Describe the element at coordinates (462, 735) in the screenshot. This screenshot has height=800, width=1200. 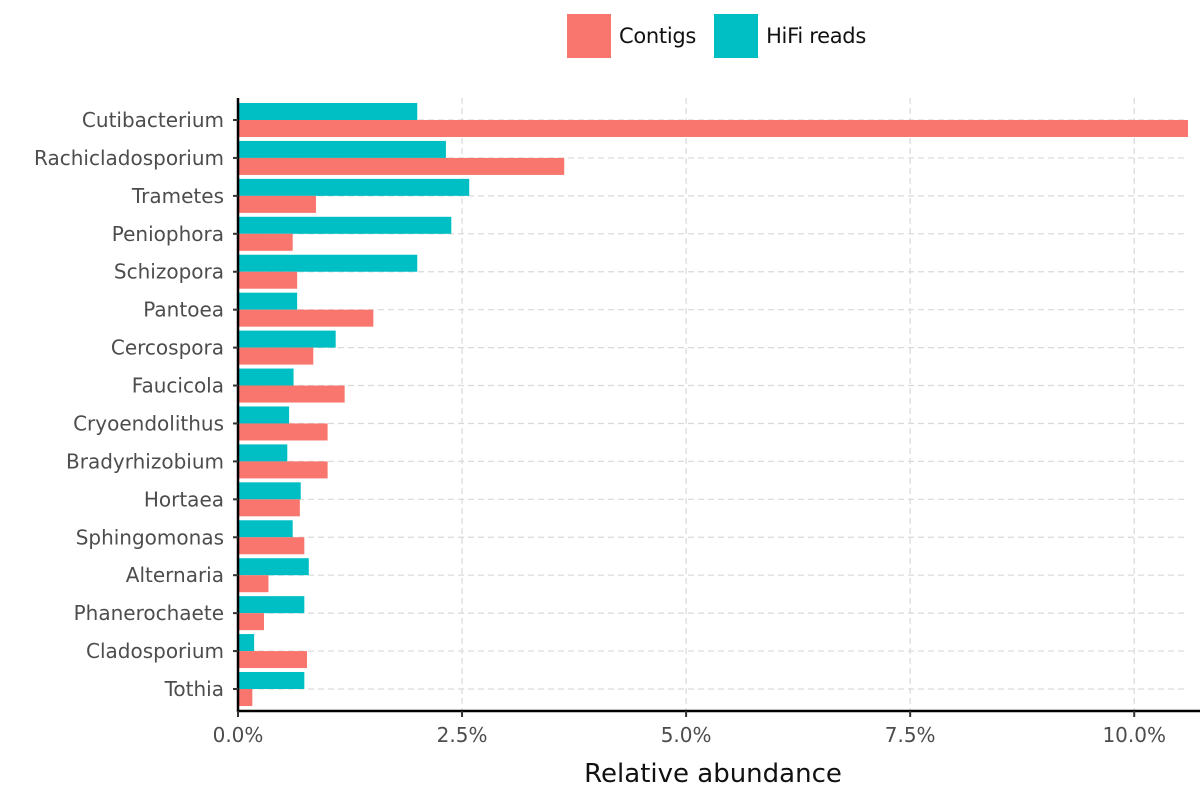
I see `x-tick-label: 2.5%` at that location.